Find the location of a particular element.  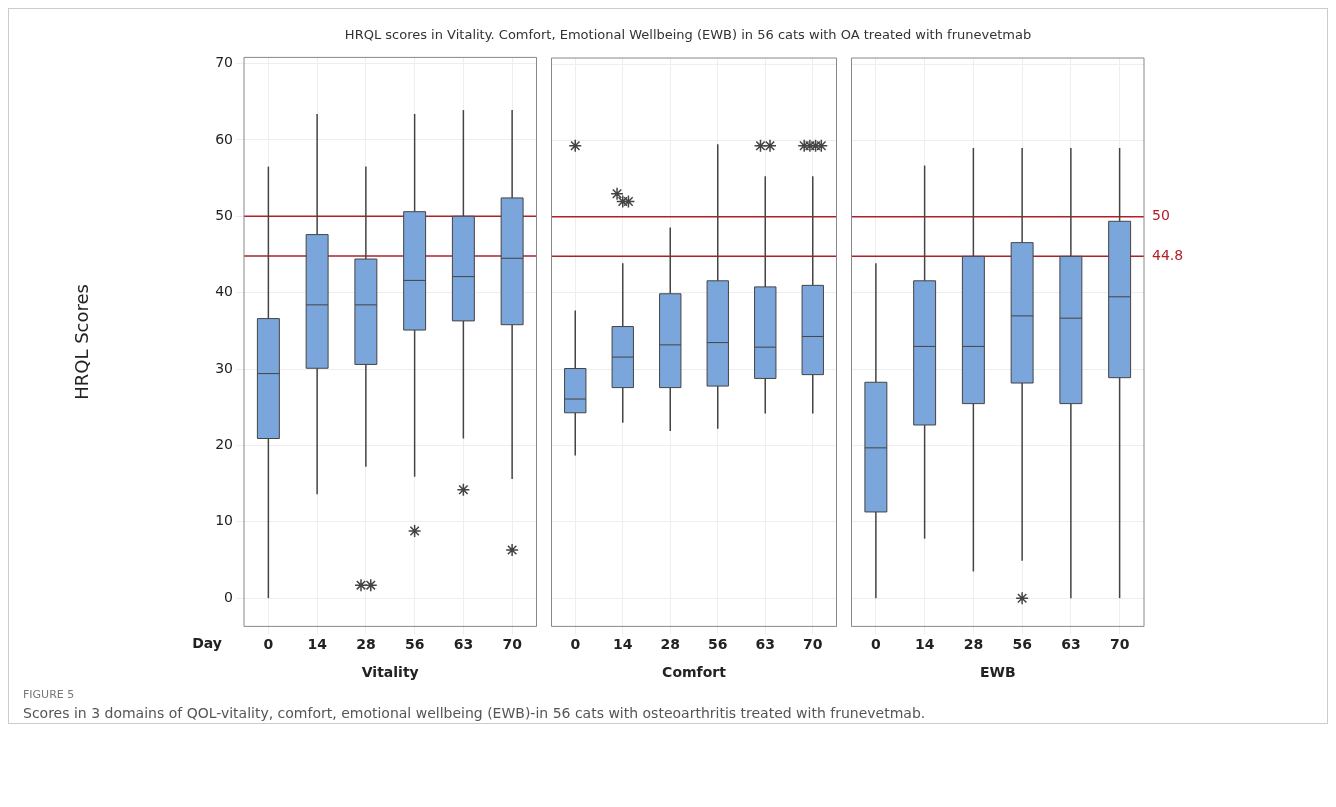

y-axis-title: HRQL Scores is located at coordinates (82, 342).